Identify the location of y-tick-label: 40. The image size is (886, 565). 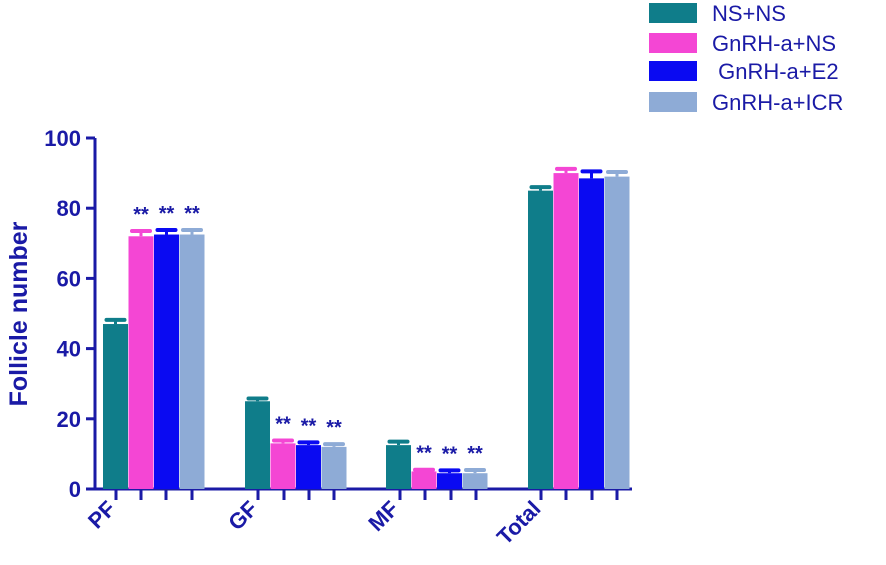
(69, 349).